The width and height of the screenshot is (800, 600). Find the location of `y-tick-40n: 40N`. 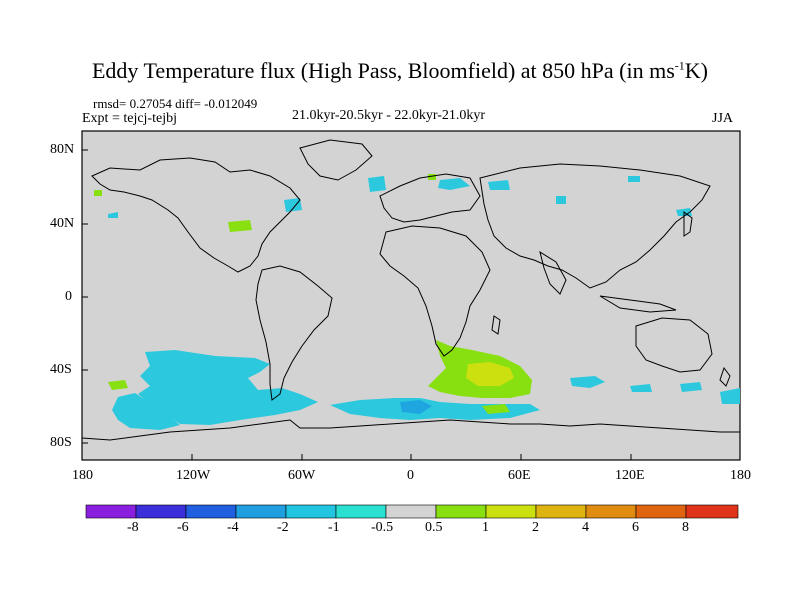

y-tick-40n: 40N is located at coordinates (62, 223).